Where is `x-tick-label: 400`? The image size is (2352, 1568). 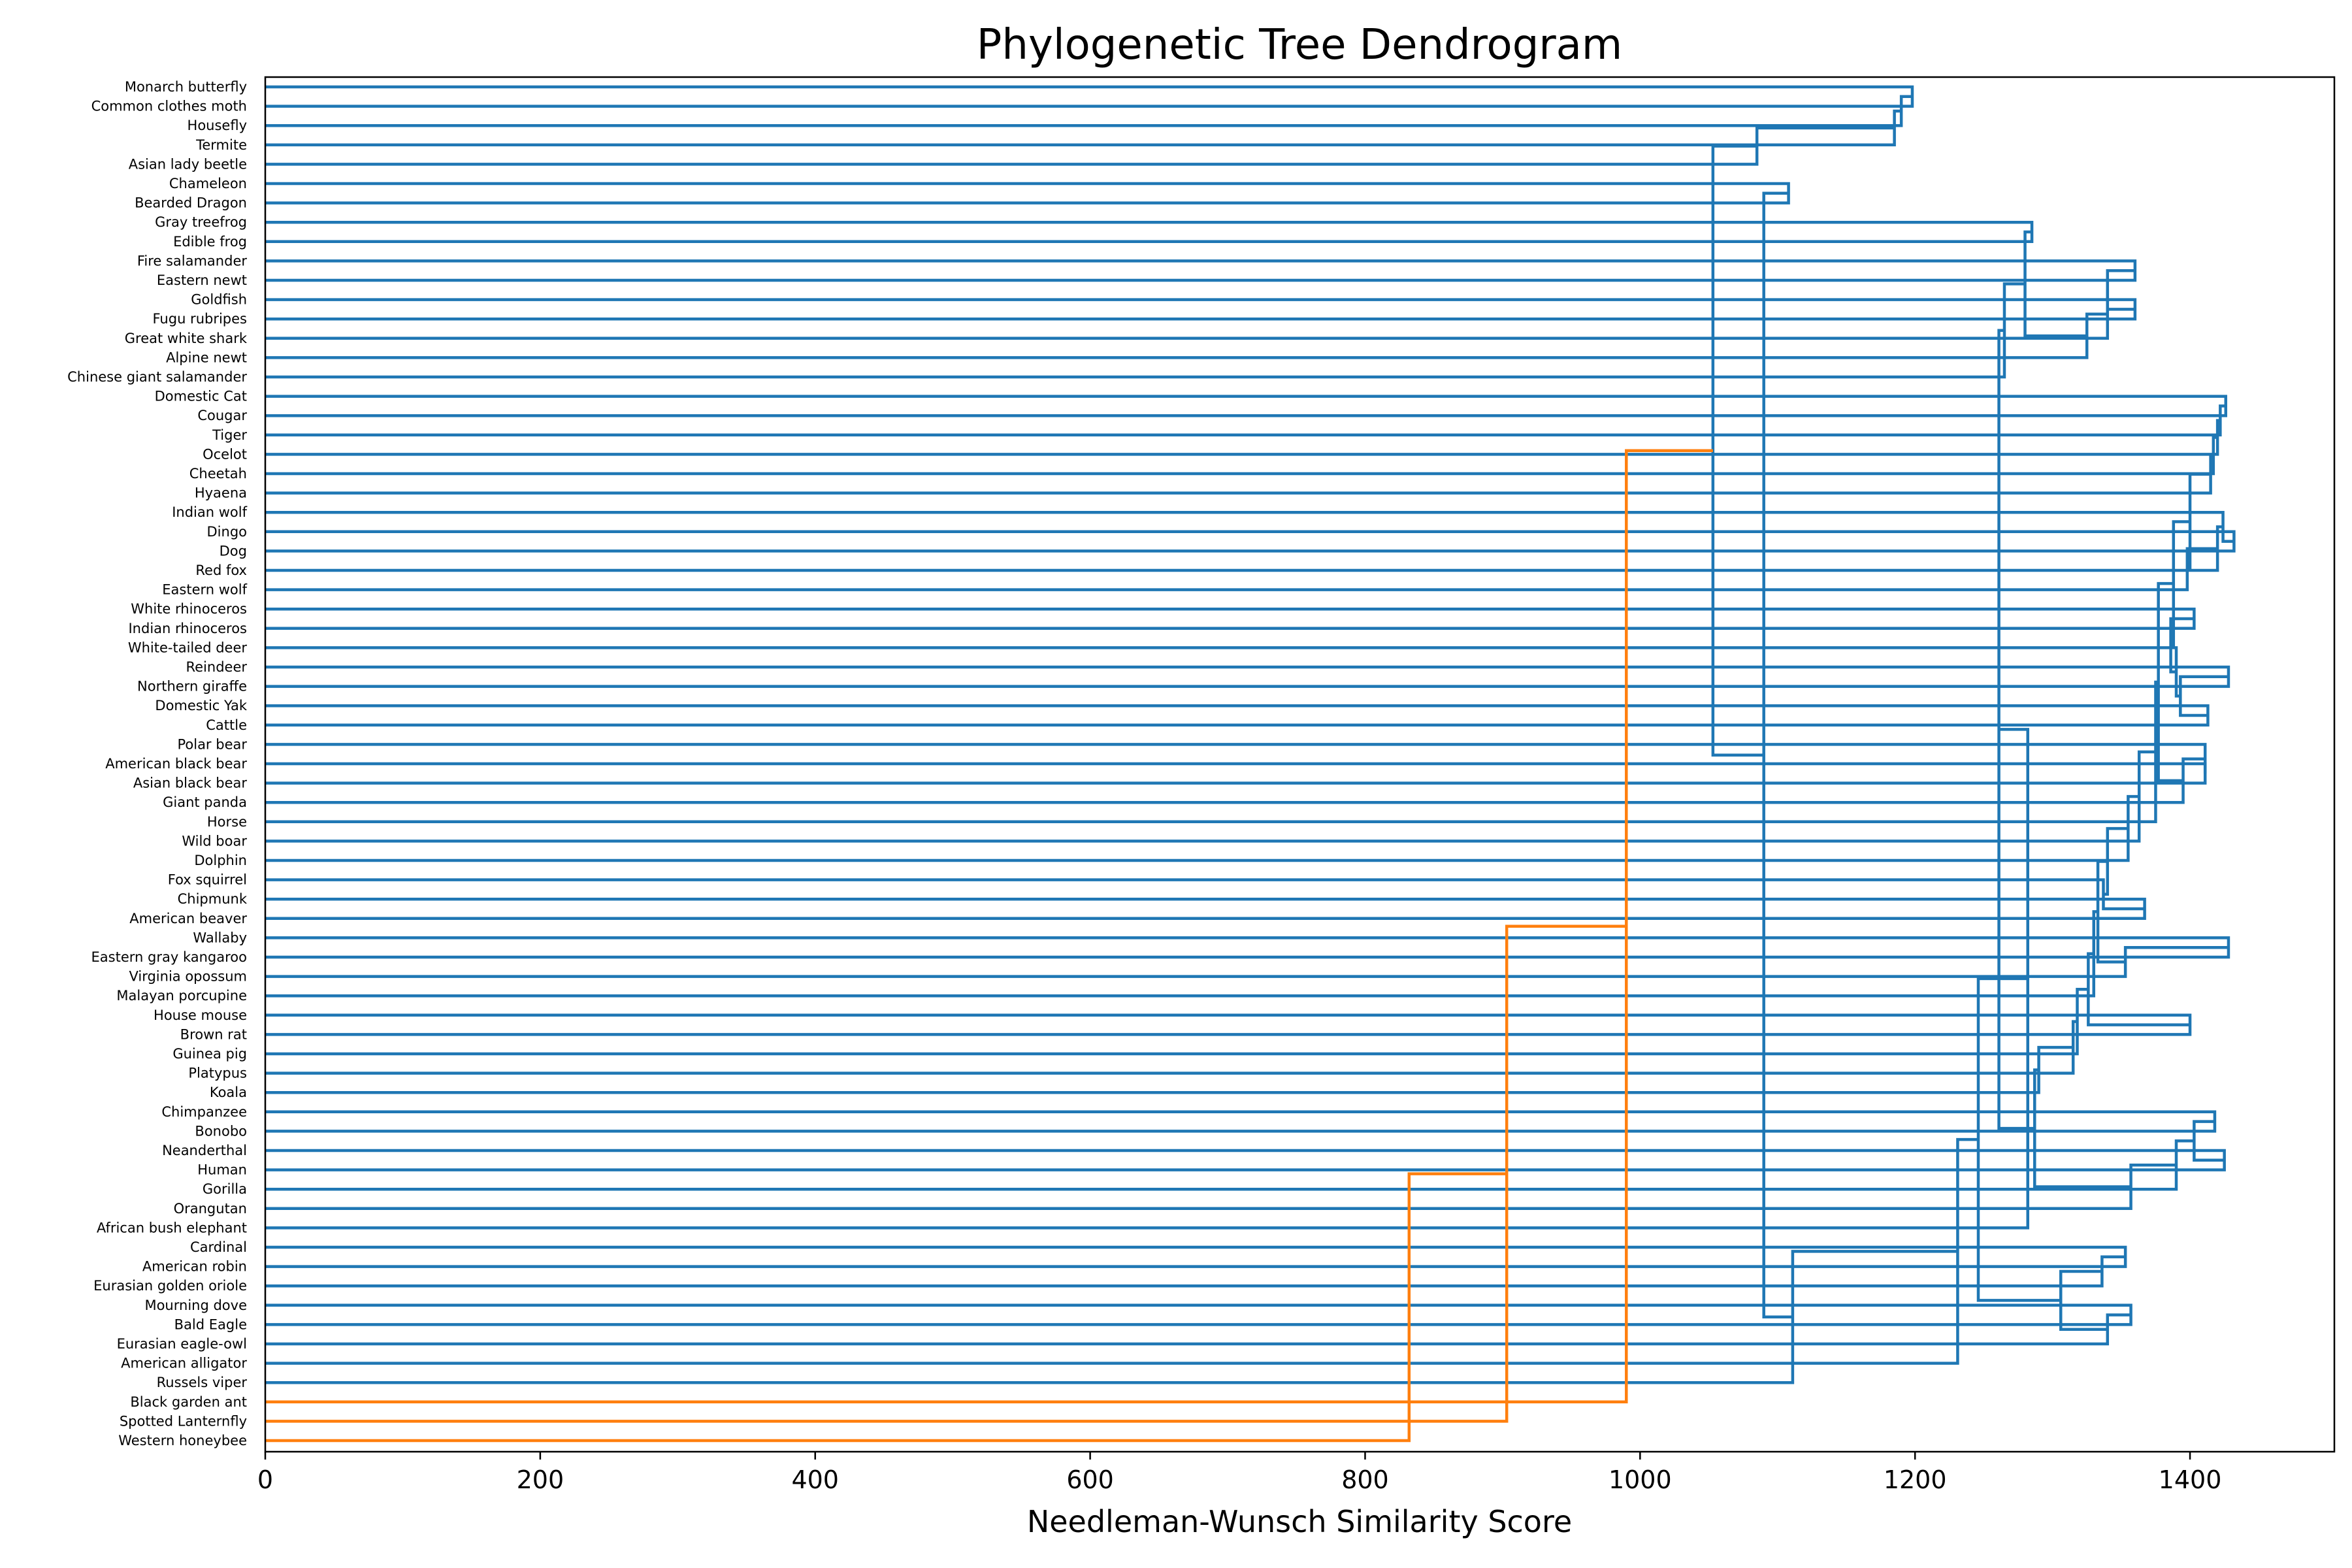
x-tick-label: 400 is located at coordinates (815, 1479).